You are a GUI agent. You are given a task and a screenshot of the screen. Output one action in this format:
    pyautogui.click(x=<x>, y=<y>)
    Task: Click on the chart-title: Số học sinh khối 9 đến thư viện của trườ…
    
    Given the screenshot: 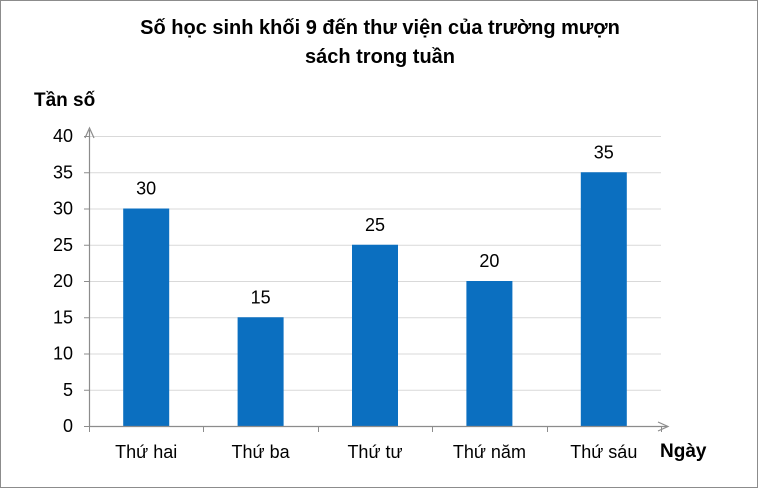 What is the action you would take?
    pyautogui.click(x=380, y=43)
    